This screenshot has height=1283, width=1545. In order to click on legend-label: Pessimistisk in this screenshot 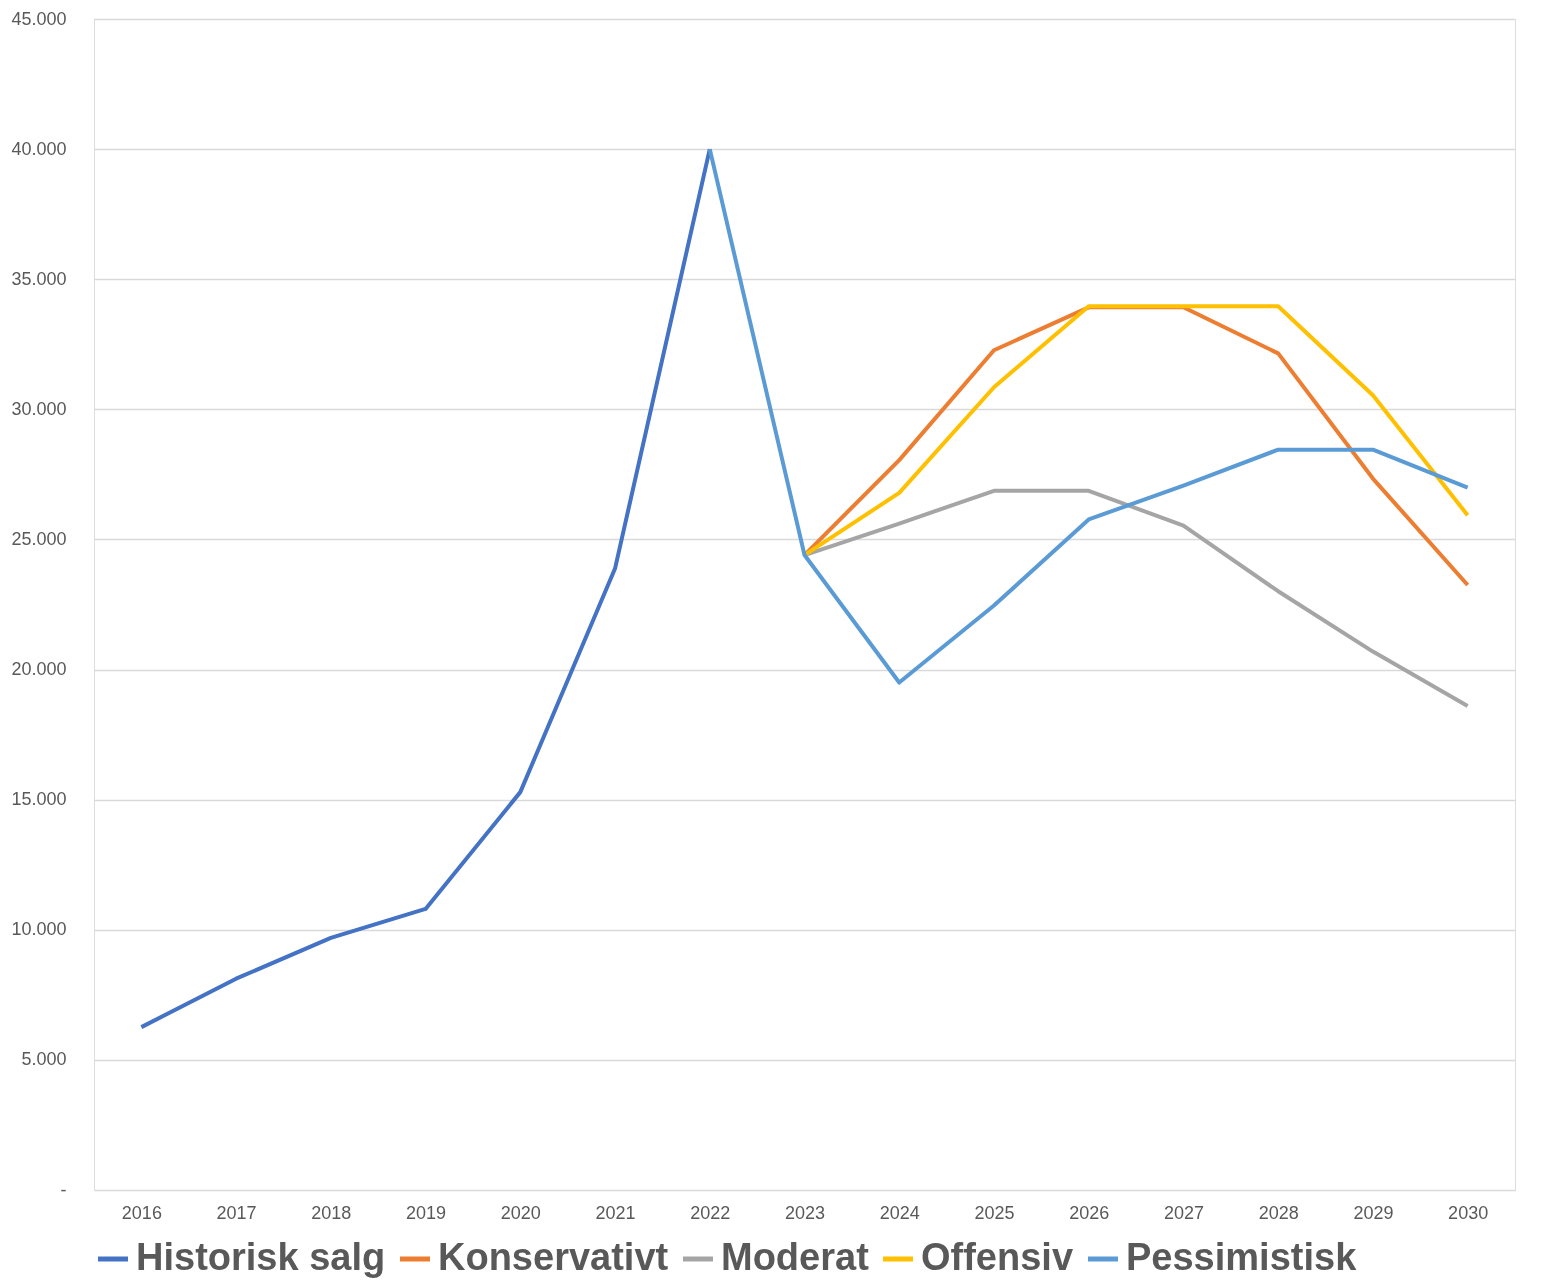, I will do `click(1242, 1257)`.